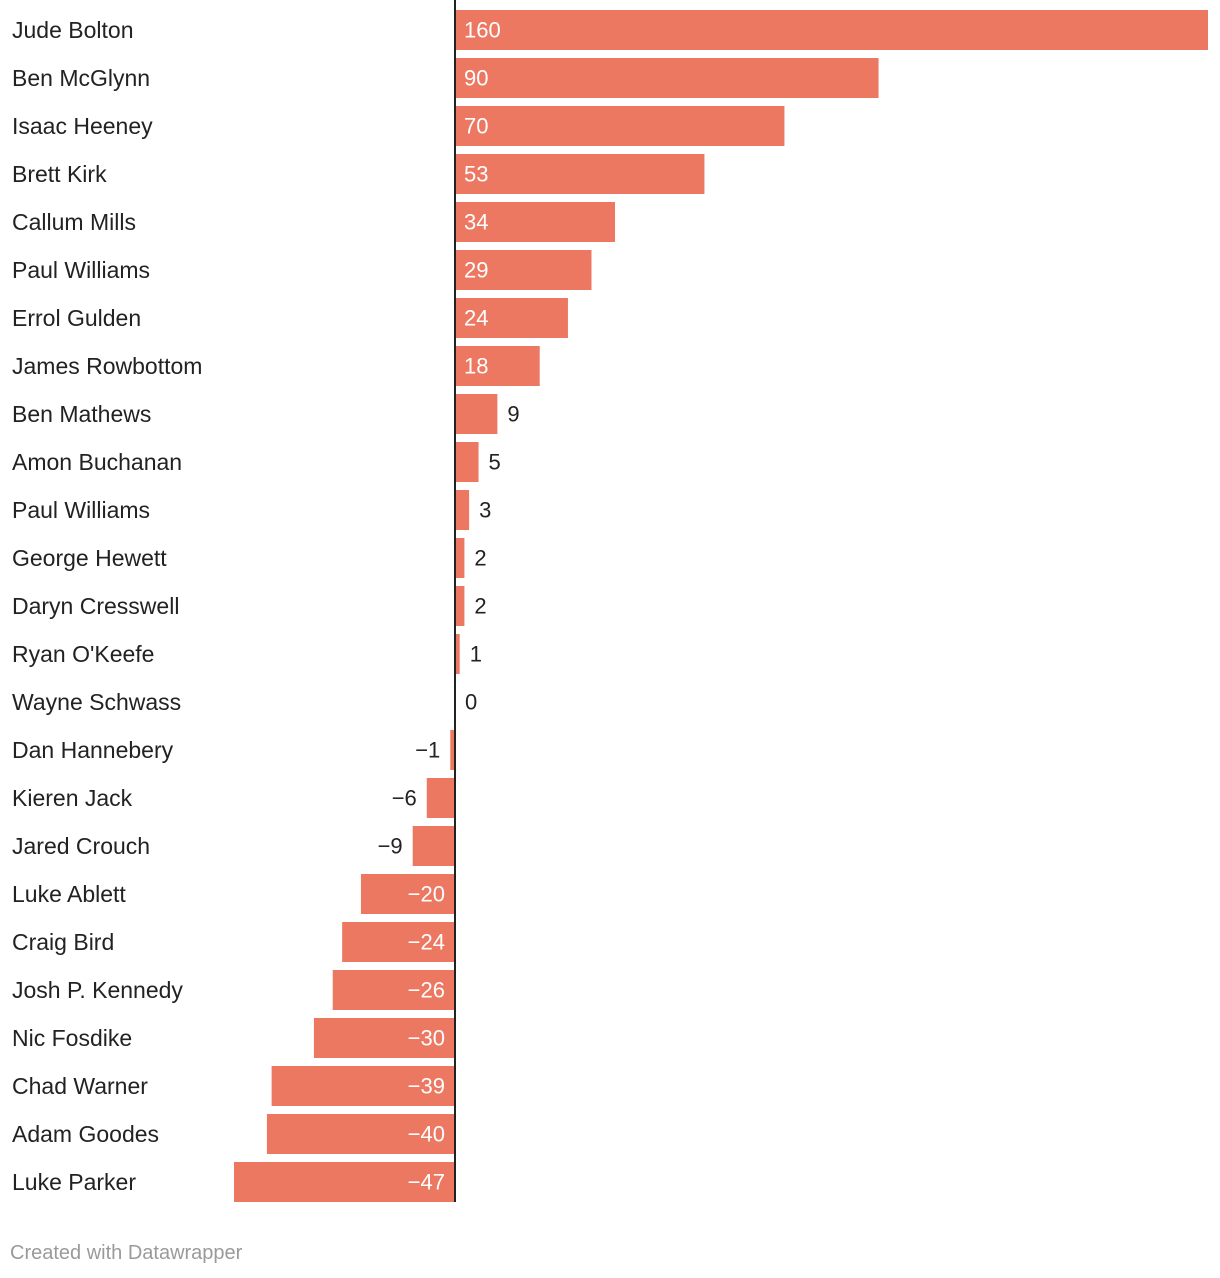 The height and width of the screenshot is (1278, 1220). Describe the element at coordinates (476, 78) in the screenshot. I see `value-label: 90` at that location.